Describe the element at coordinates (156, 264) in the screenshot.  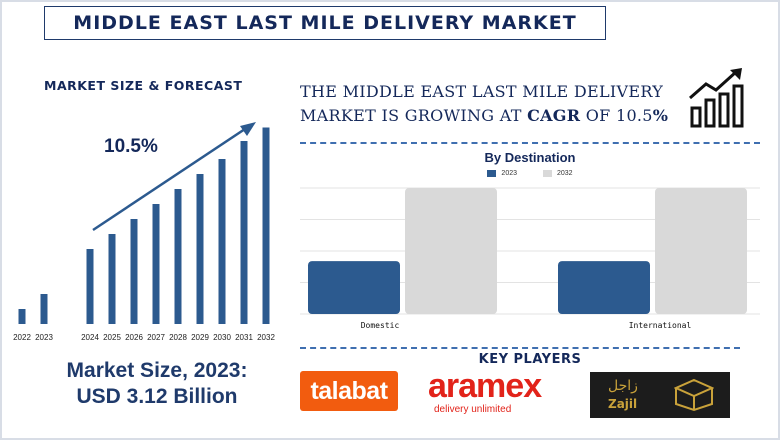
I see `forecast-bar-2027` at that location.